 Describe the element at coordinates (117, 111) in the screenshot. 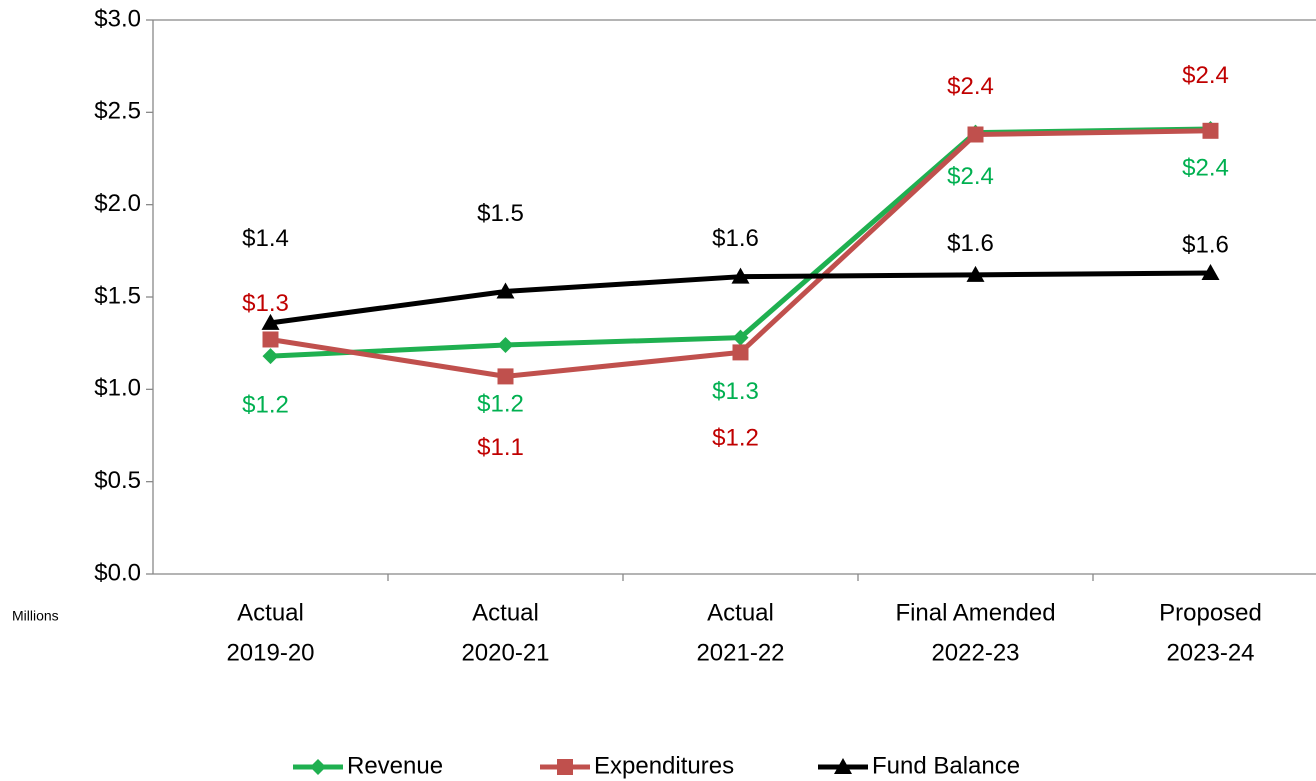

I see `y-tick-label: $2.5` at that location.